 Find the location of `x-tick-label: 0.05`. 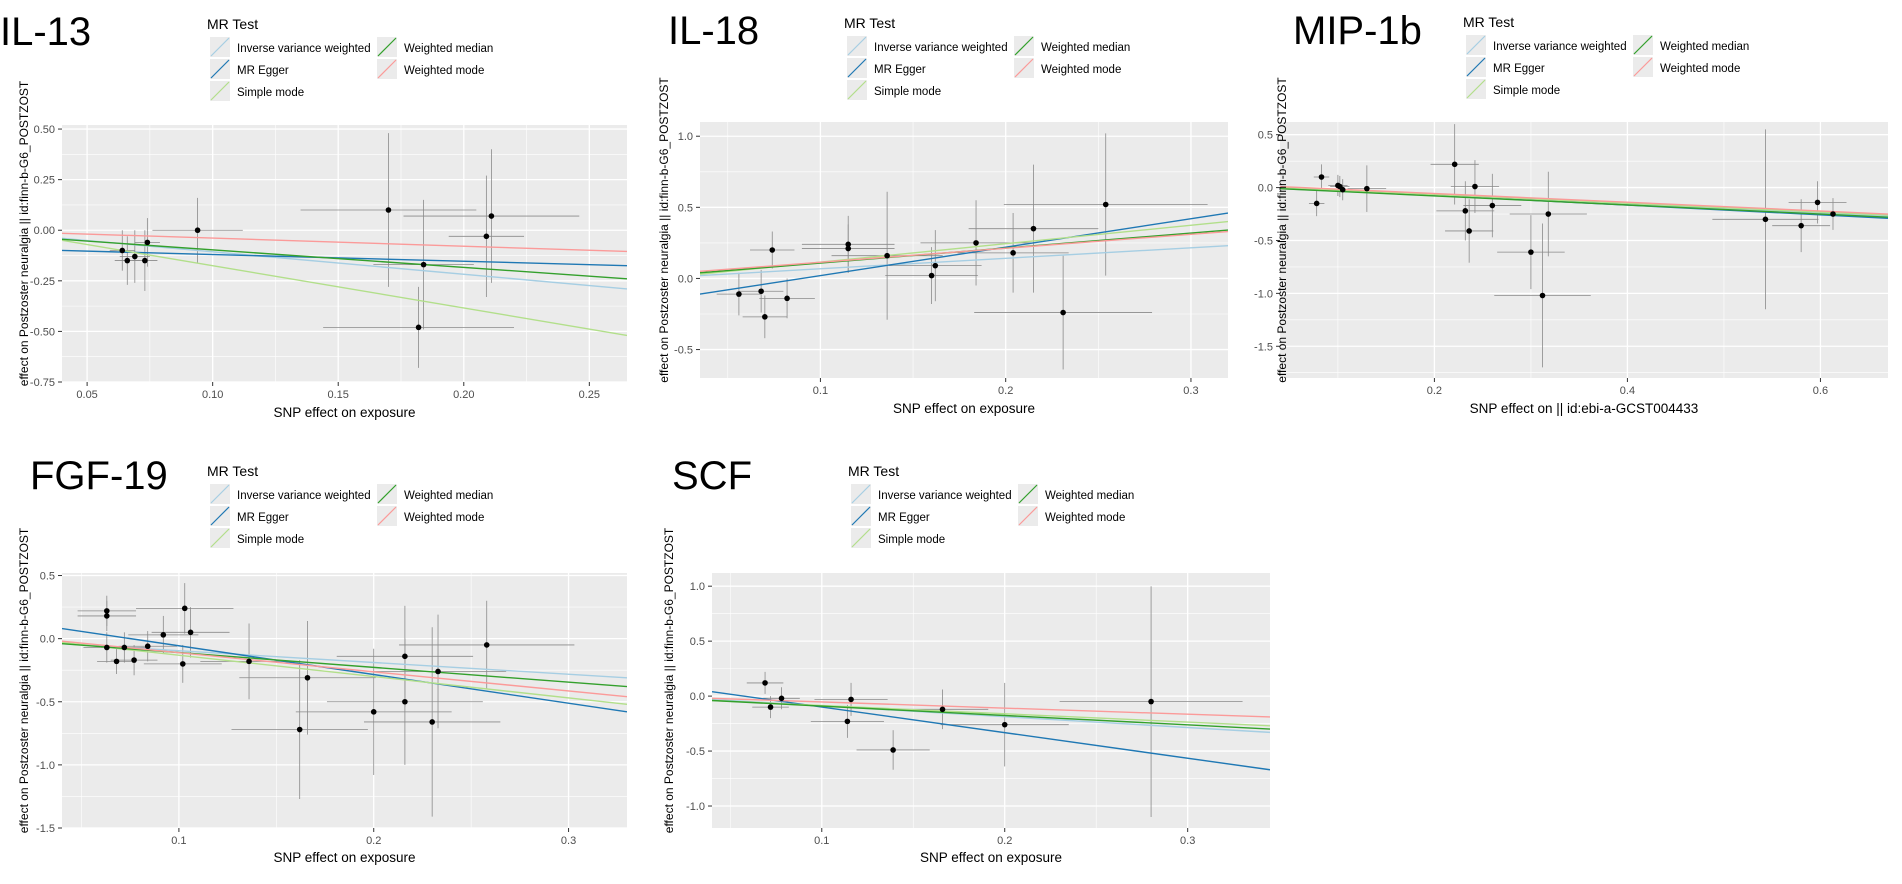

x-tick-label: 0.05 is located at coordinates (86, 395).